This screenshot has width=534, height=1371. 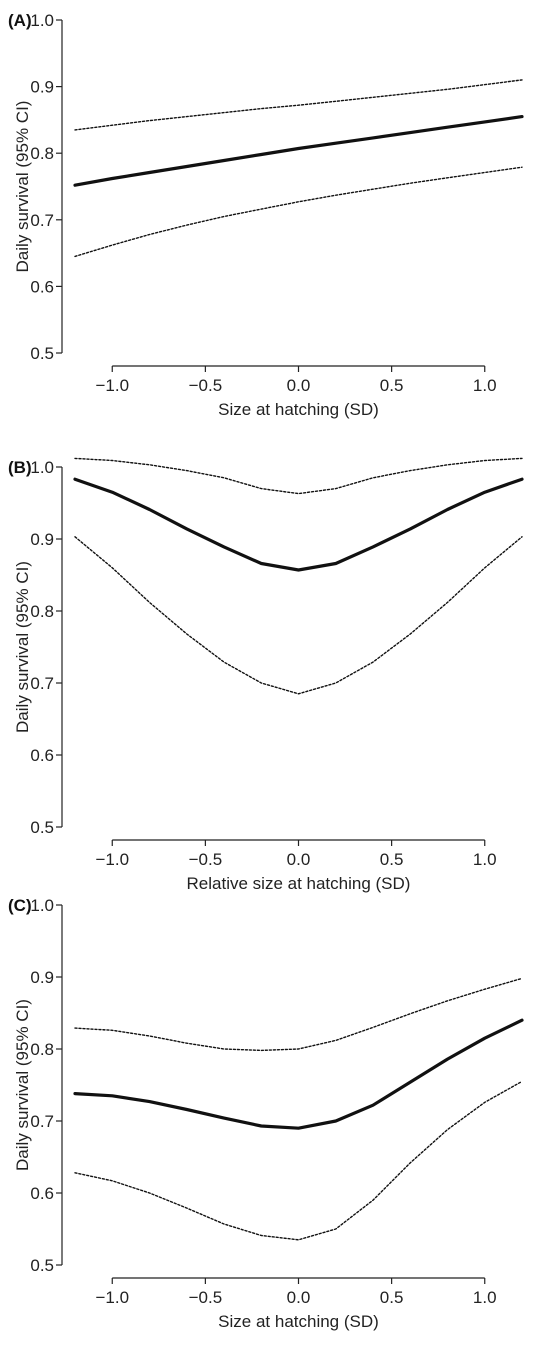 What do you see at coordinates (20, 20) in the screenshot?
I see `panel-label: (A)` at bounding box center [20, 20].